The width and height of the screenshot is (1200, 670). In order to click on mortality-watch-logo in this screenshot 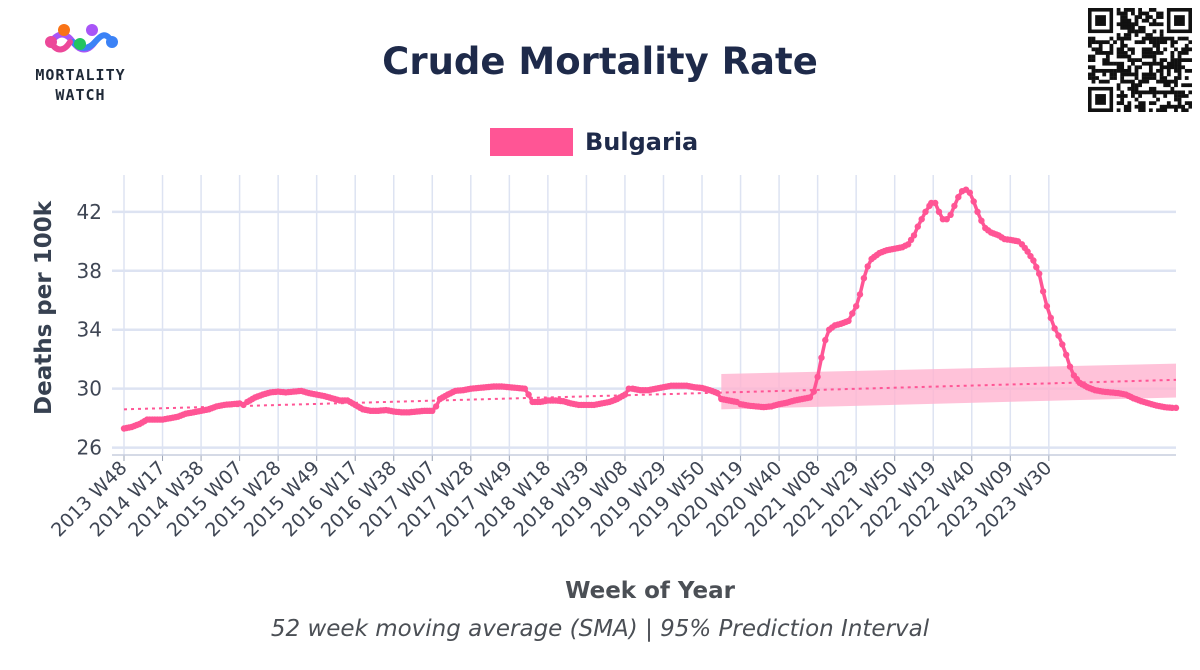, I will do `click(81, 38)`.